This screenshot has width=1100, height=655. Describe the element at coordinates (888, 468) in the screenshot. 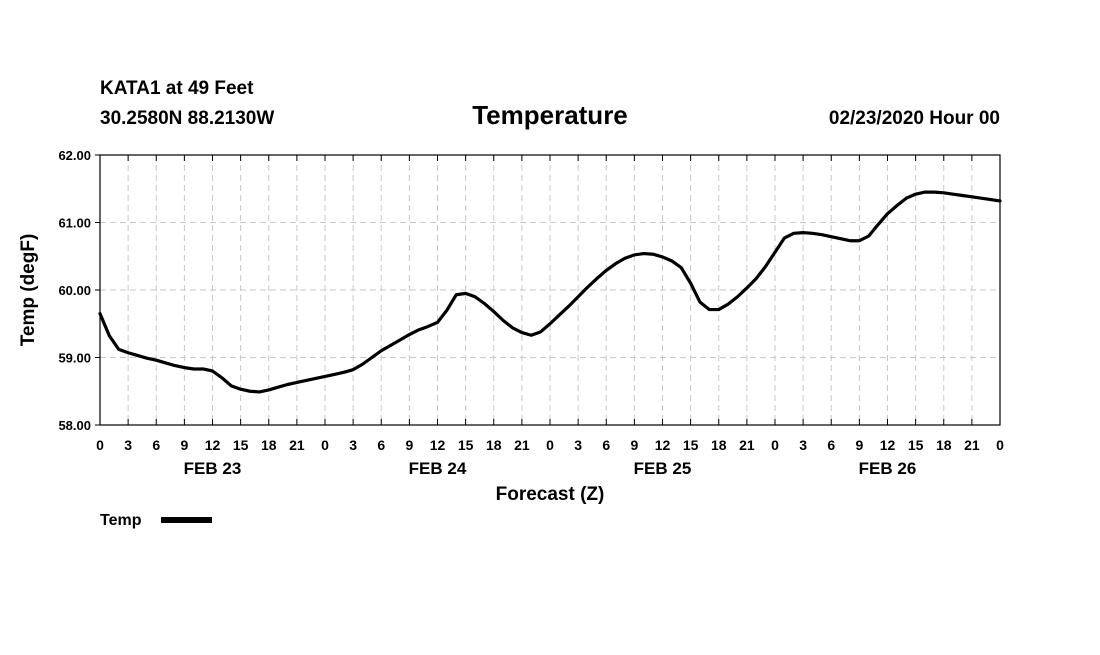

I see `day-label: FEB 26` at that location.